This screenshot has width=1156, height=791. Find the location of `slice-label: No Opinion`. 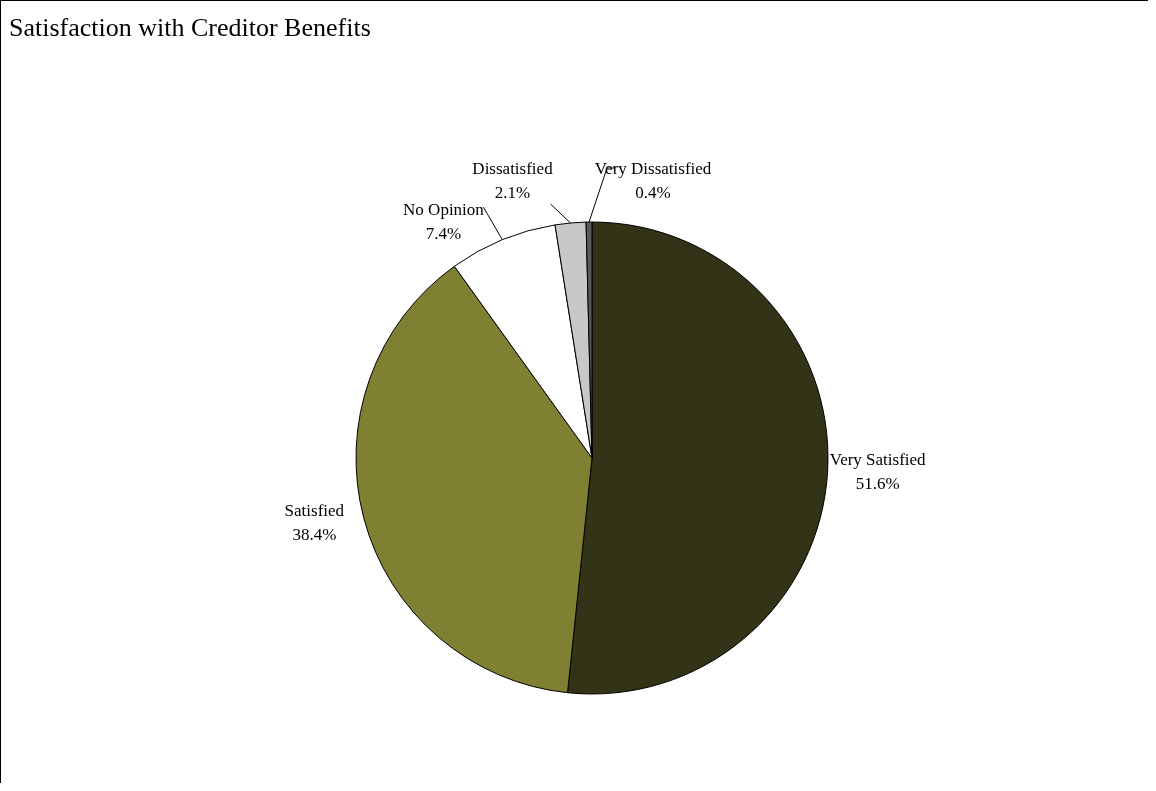

slice-label: No Opinion is located at coordinates (444, 210).